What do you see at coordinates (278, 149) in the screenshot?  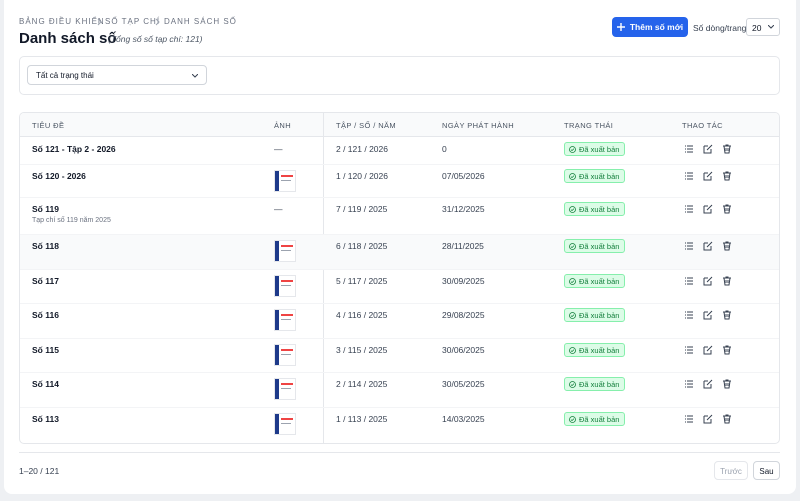 I see `image-placeholder: —` at bounding box center [278, 149].